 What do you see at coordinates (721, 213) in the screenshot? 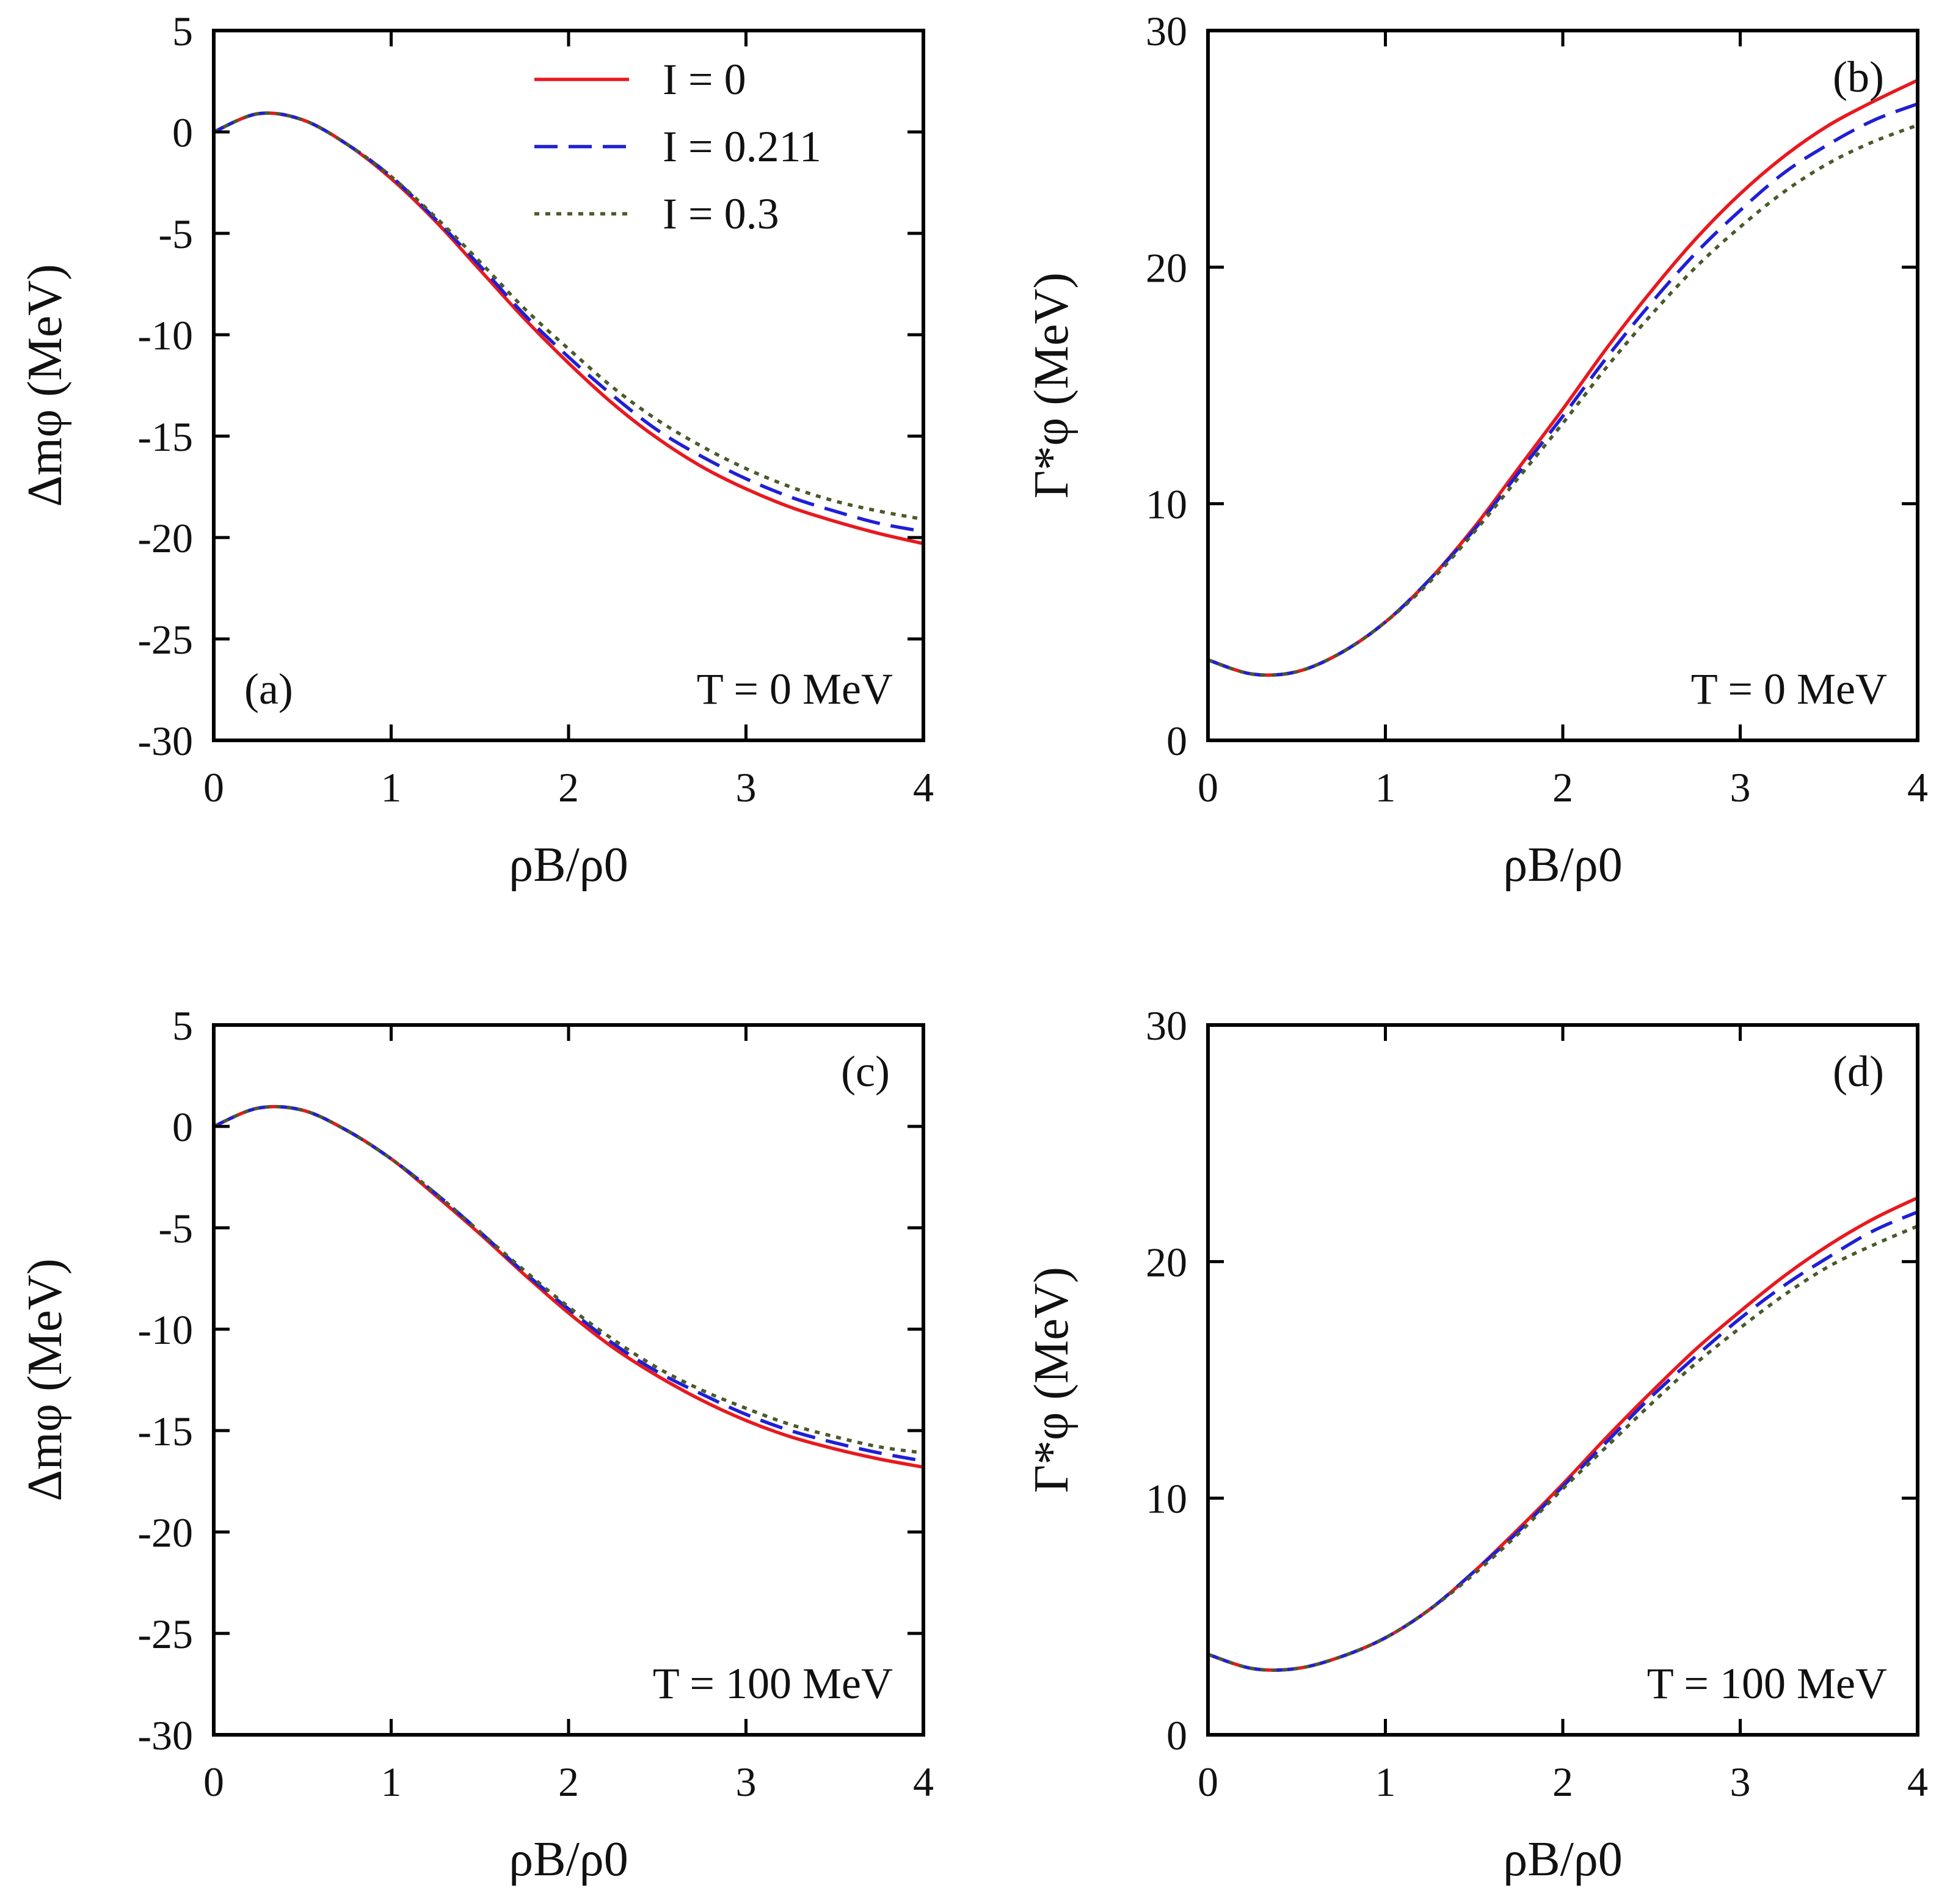
I see `legend-entry-label: I = 0.3` at bounding box center [721, 213].